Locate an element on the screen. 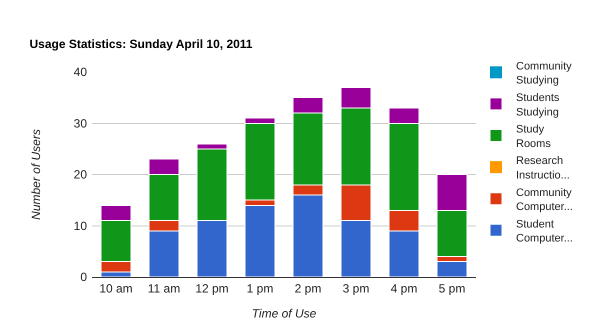 The width and height of the screenshot is (590, 332). y-tick-label: 10 is located at coordinates (81, 225).